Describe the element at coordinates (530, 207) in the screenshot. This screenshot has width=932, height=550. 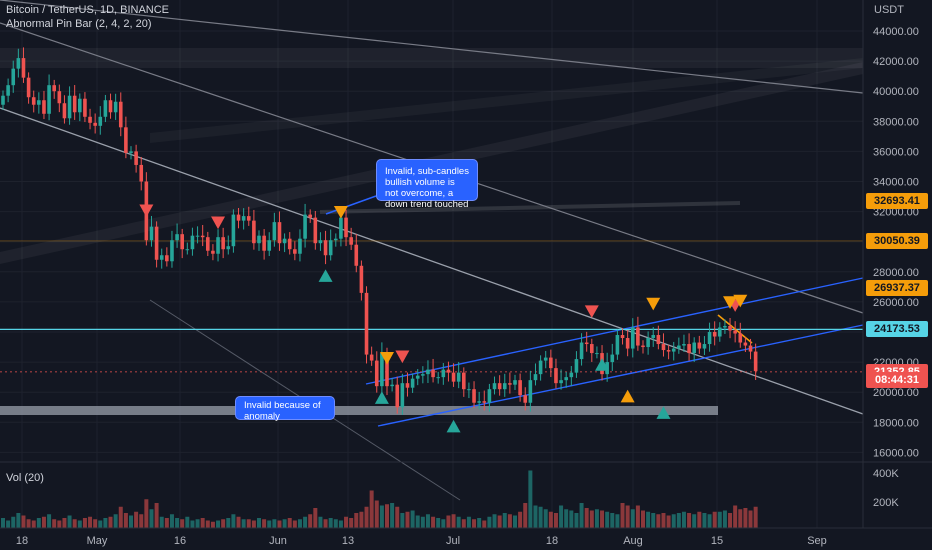
I see `zone-band` at that location.